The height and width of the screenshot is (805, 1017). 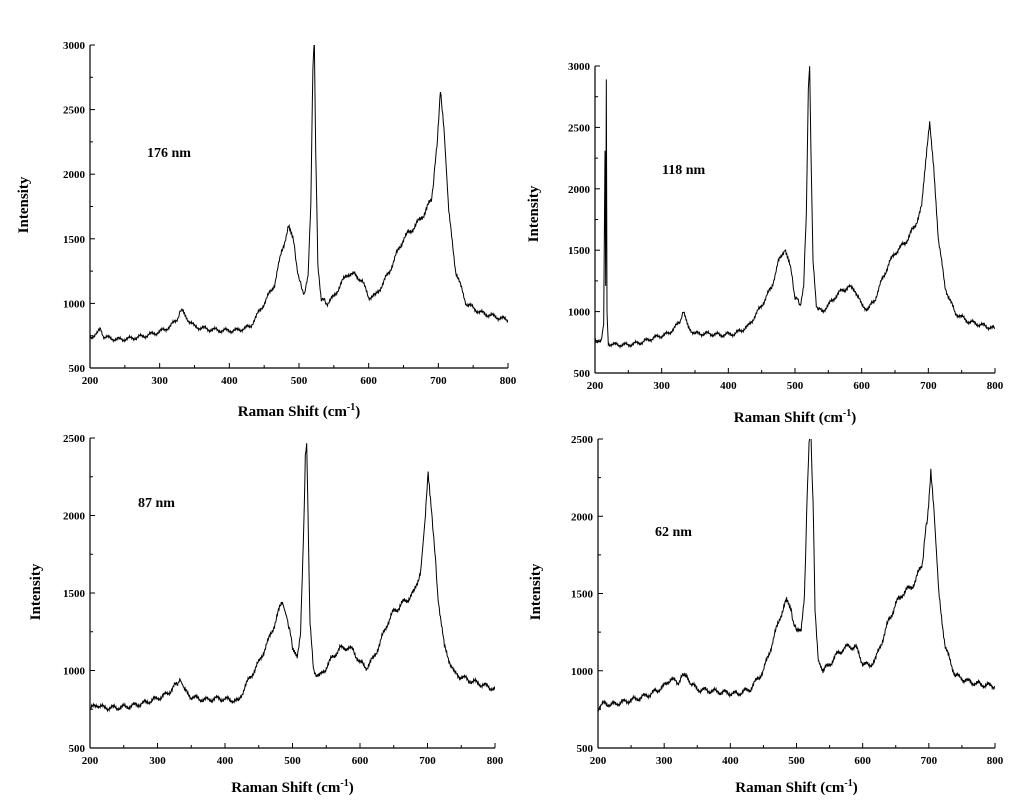 What do you see at coordinates (684, 170) in the screenshot?
I see `sample-size-annotation: 118 nm` at bounding box center [684, 170].